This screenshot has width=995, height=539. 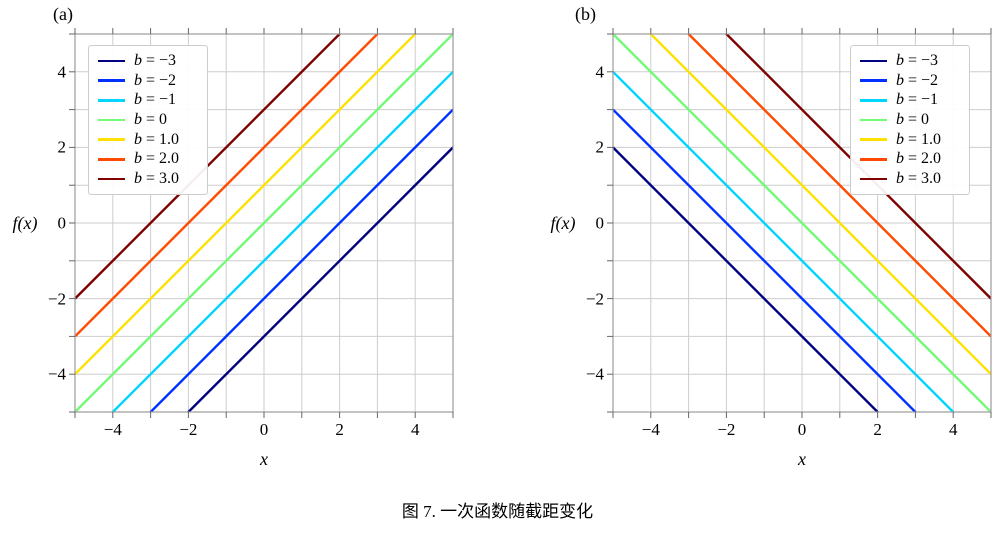 I want to click on figure-caption: 图 7. 一次函数随截距变化, so click(x=497, y=511).